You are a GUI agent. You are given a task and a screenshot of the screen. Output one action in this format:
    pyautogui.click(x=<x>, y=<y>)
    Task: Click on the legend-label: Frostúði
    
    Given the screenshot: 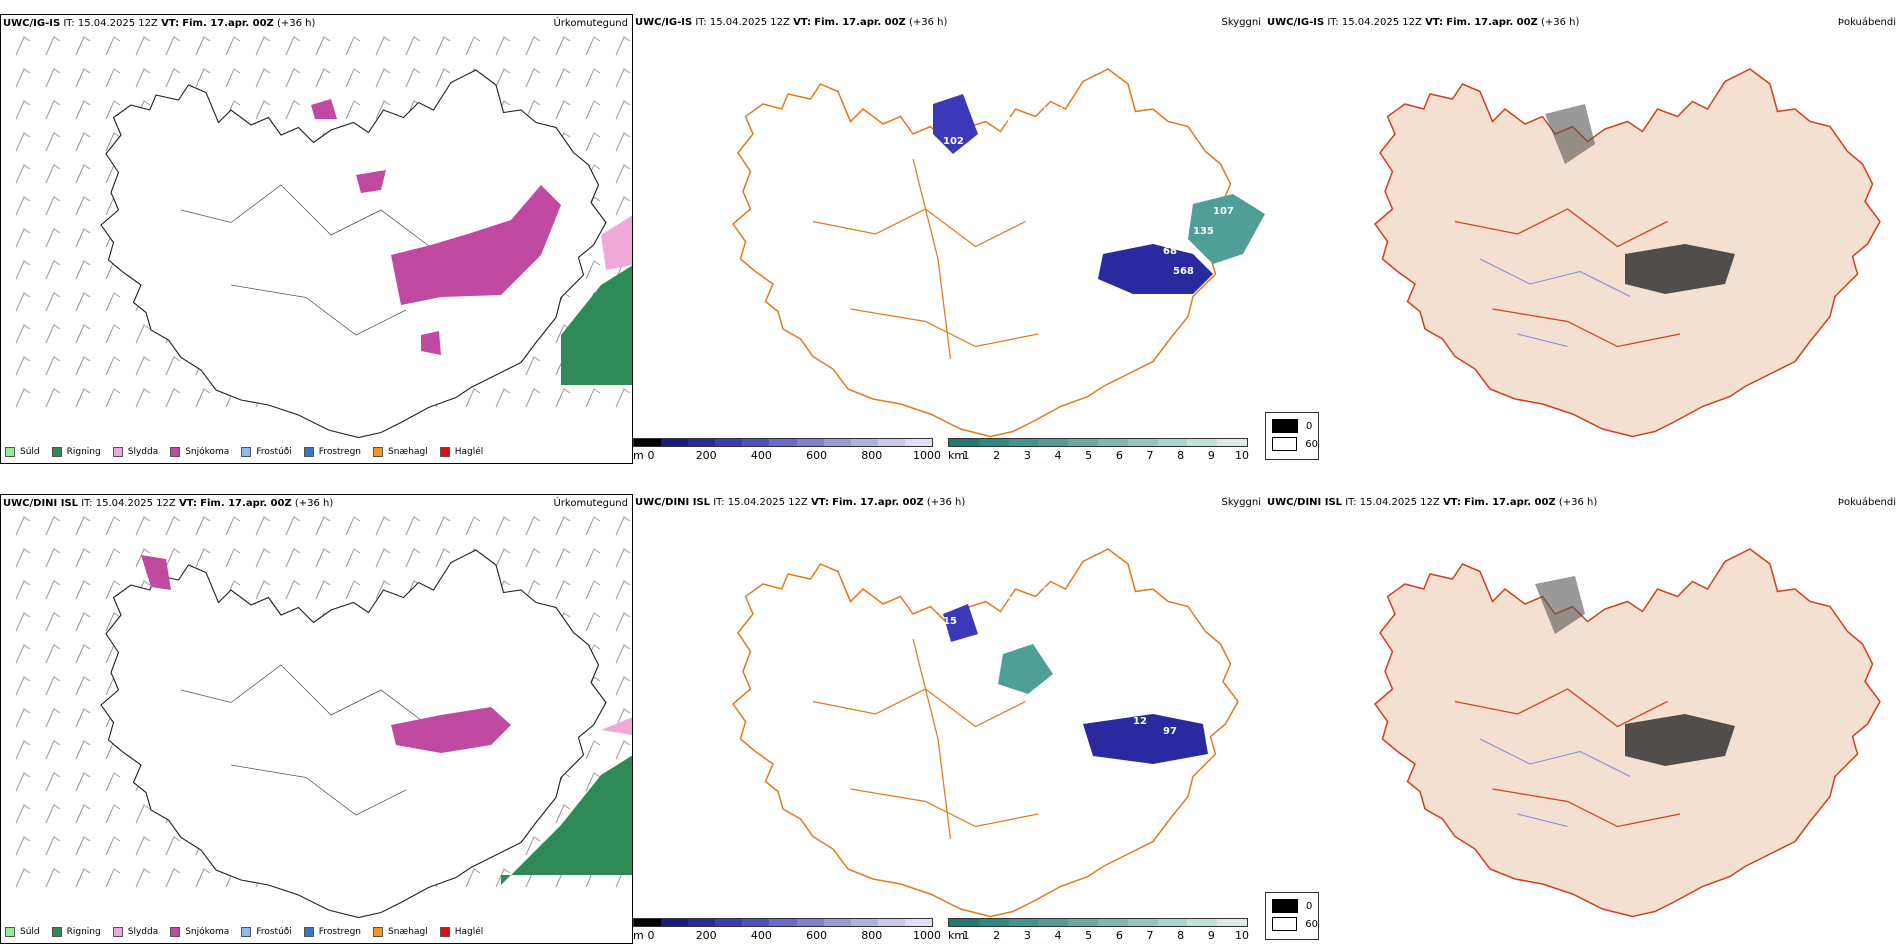 What is the action you would take?
    pyautogui.click(x=274, y=452)
    